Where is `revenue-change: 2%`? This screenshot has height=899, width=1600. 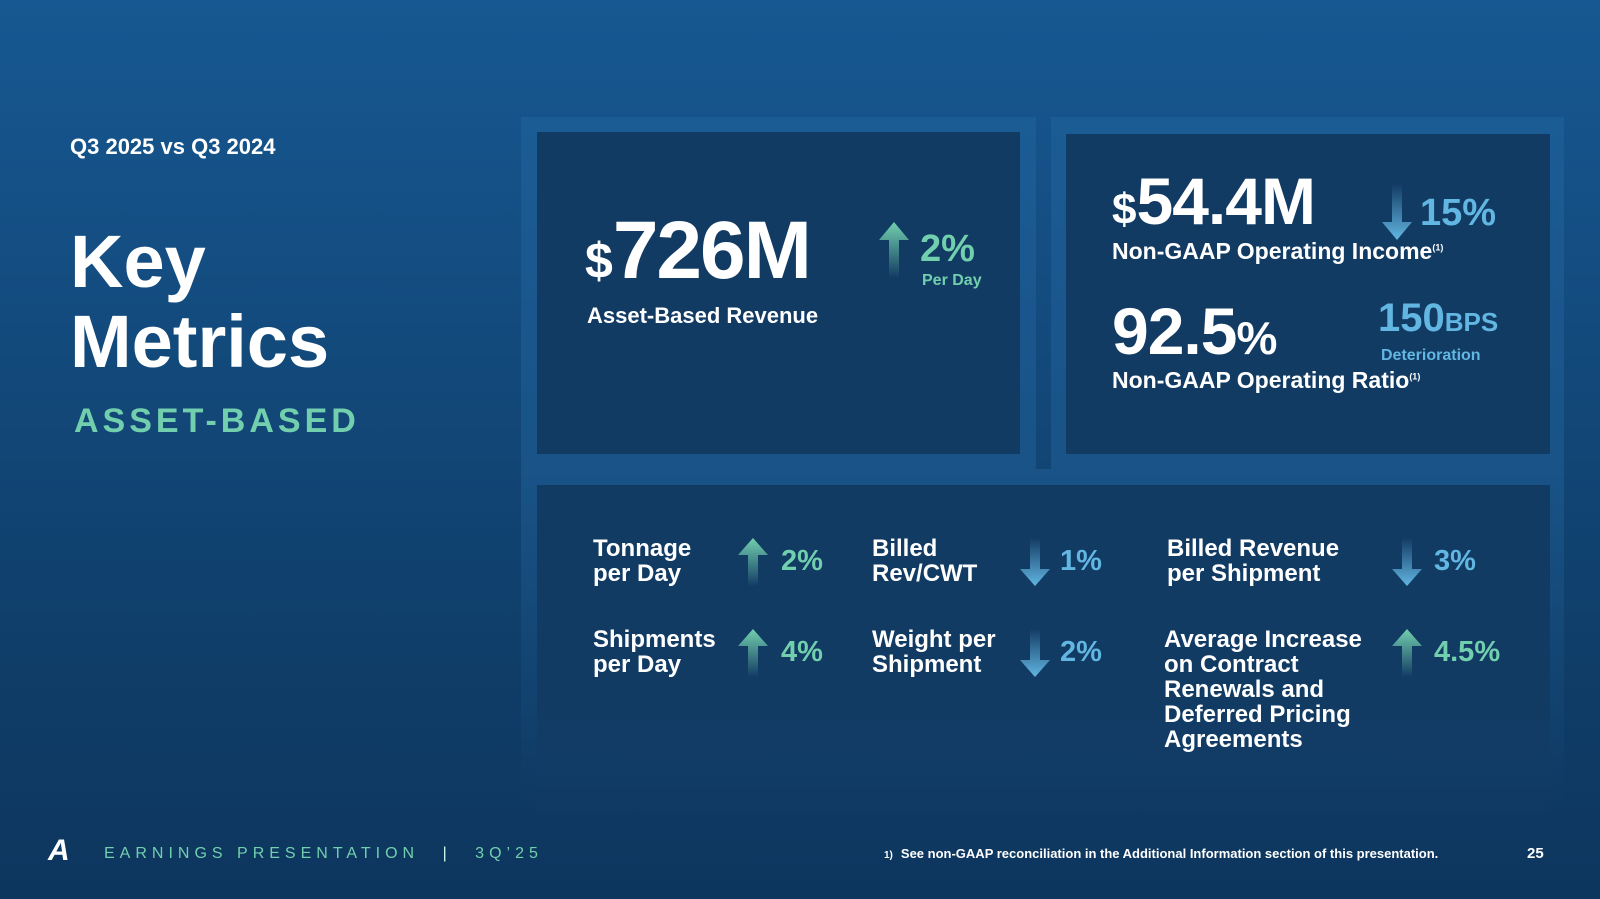
revenue-change: 2% is located at coordinates (947, 249).